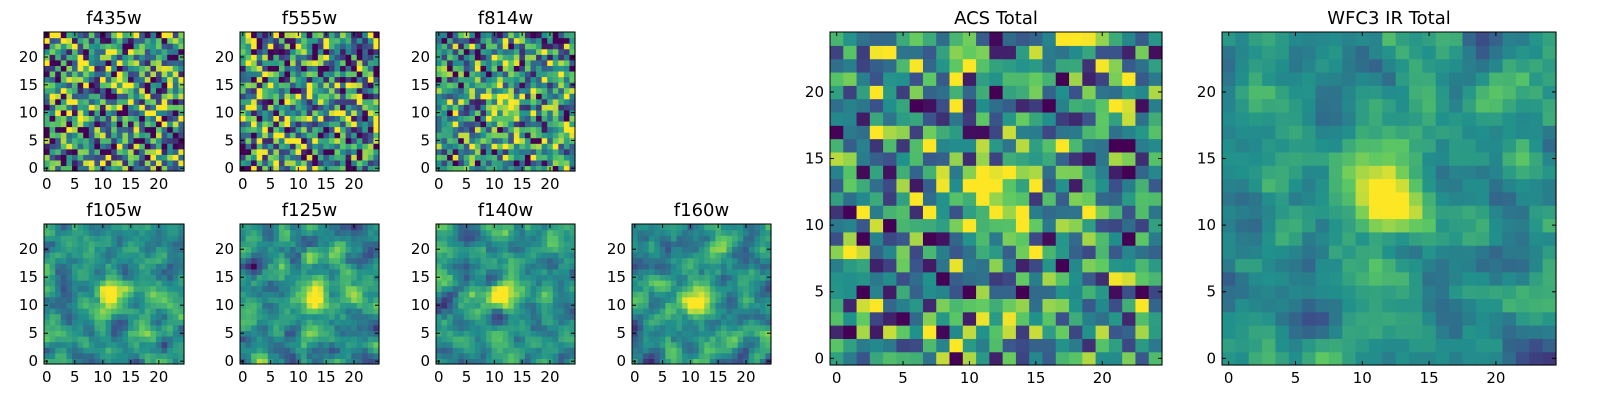 The height and width of the screenshot is (400, 1600). Describe the element at coordinates (28, 57) in the screenshot. I see `y-tick-label: 20` at that location.